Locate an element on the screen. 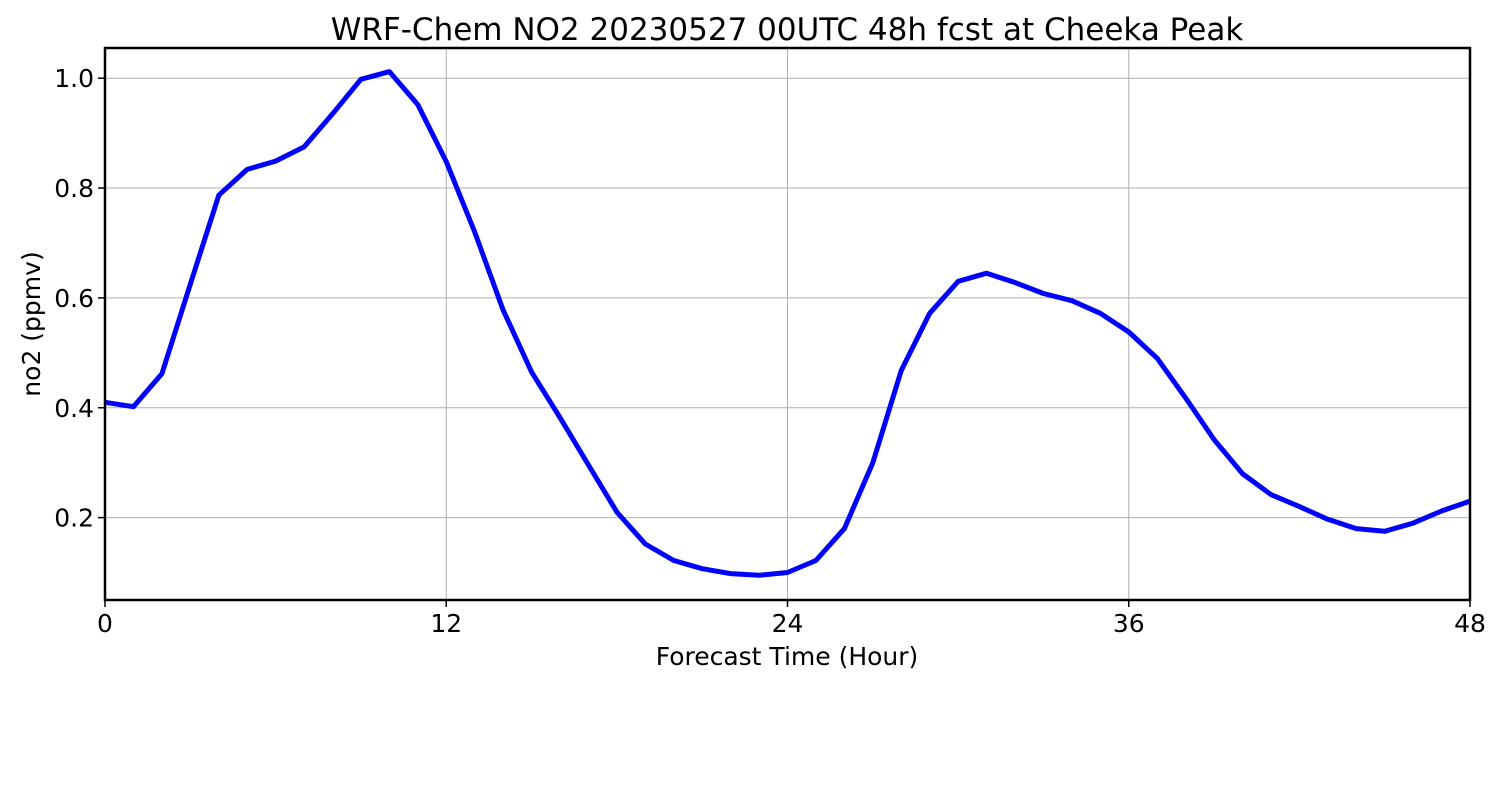 This screenshot has width=1500, height=800. y-tick-label: 1.0 is located at coordinates (74, 78).